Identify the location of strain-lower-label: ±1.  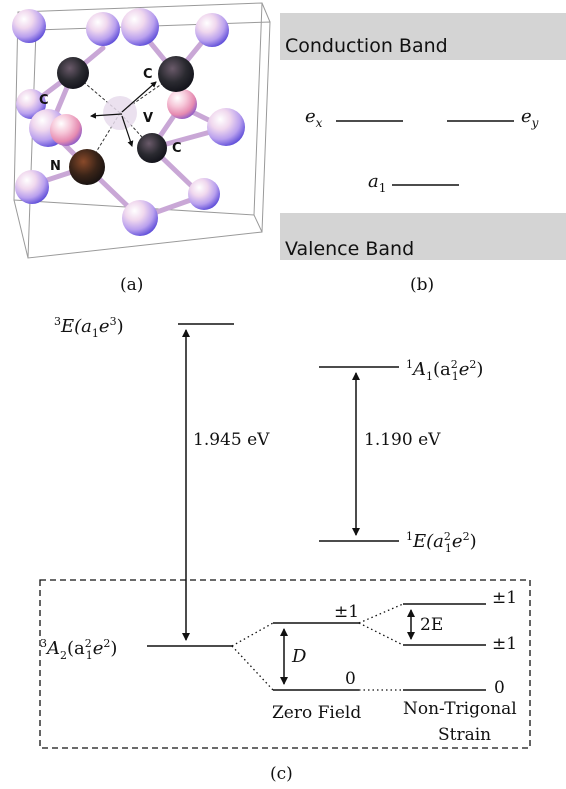
(504, 644).